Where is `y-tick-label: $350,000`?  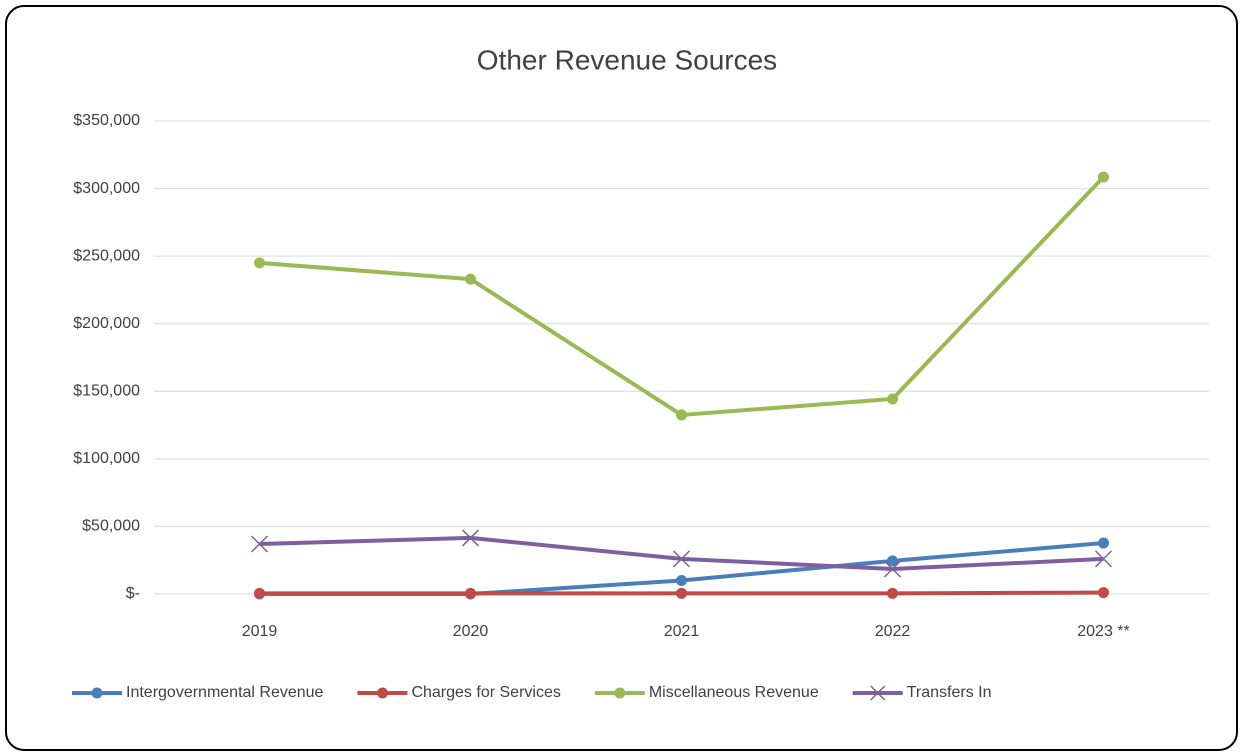 y-tick-label: $350,000 is located at coordinates (106, 120).